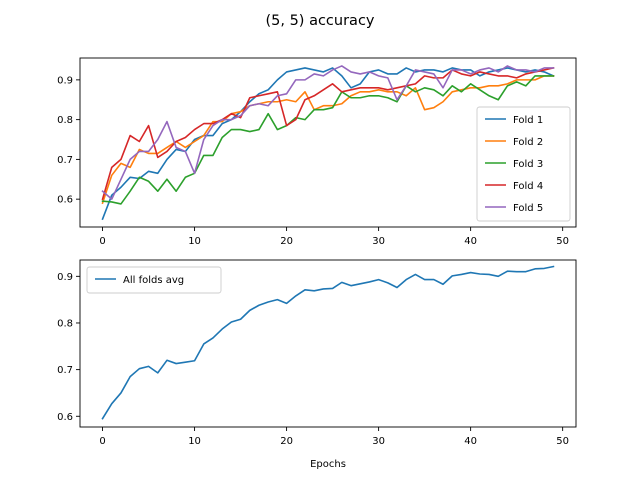  Describe the element at coordinates (528, 186) in the screenshot. I see `legend-label: Fold 4` at that location.